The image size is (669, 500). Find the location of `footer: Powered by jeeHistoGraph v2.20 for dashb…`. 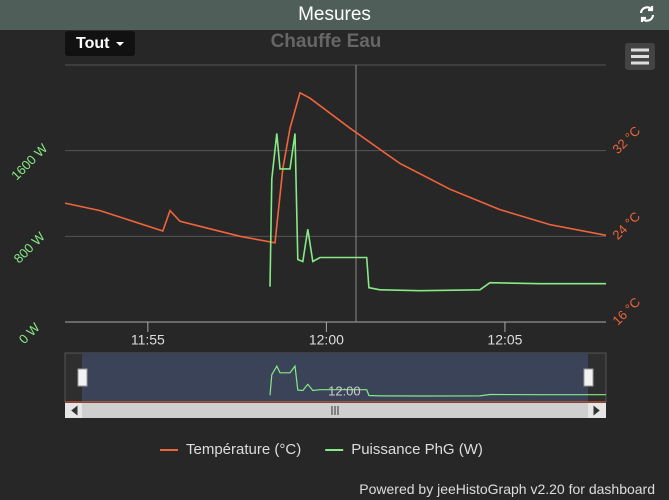

footer: Powered by jeeHistoGraph v2.20 for dashb… is located at coordinates (507, 489).